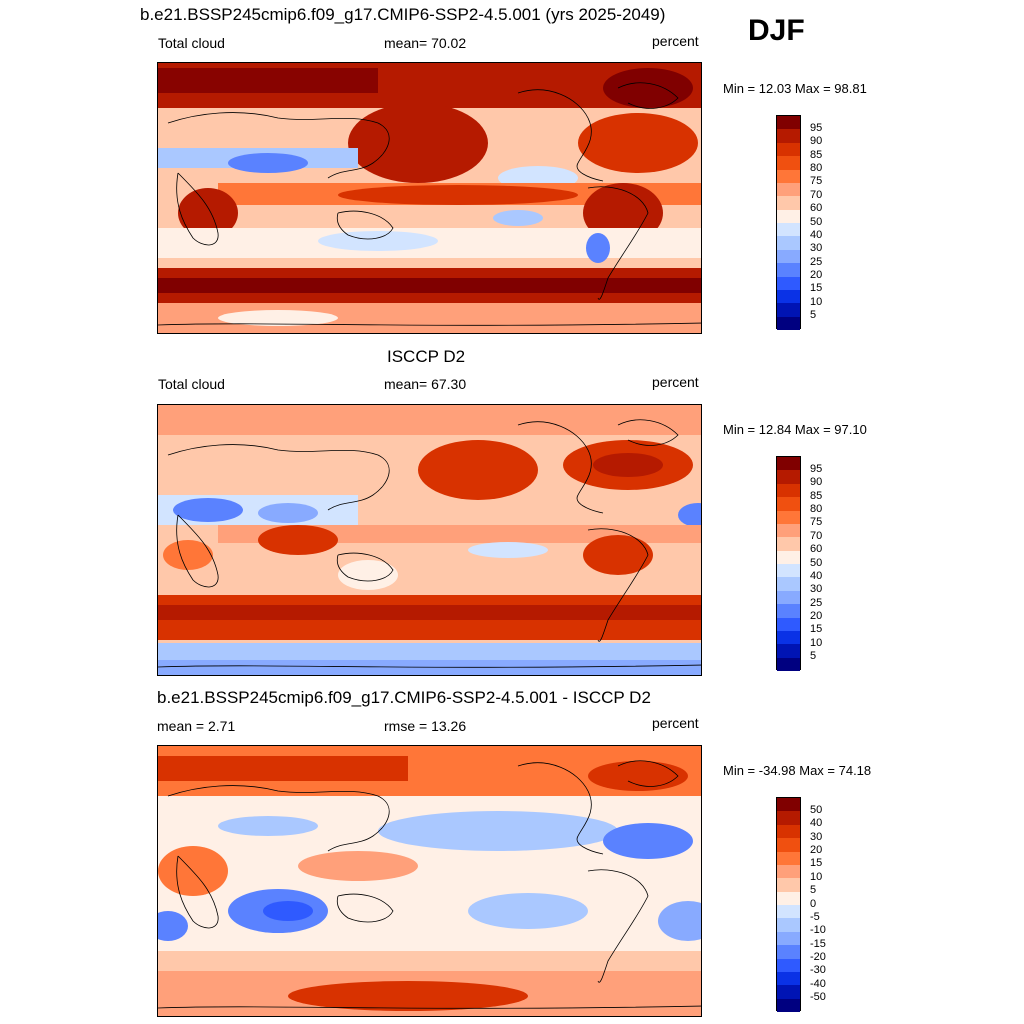 This screenshot has width=1024, height=1024. I want to click on panel-2-title: ISCCP D2, so click(426, 356).